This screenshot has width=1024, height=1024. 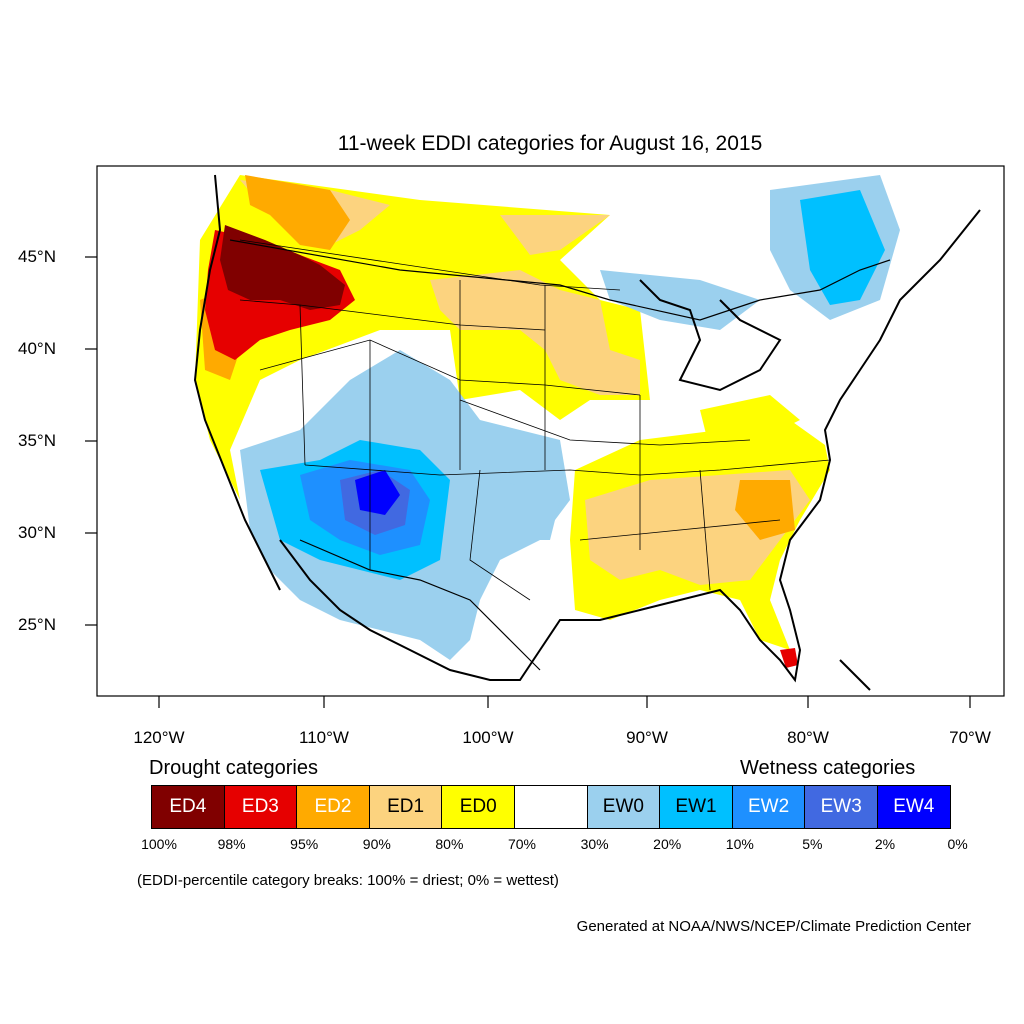 I want to click on ed2-region-carolina, so click(x=765, y=510).